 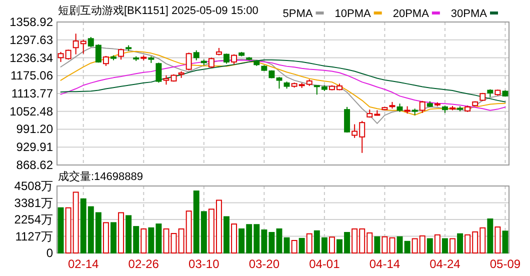 I want to click on y-tick-label: 929.91, so click(x=35, y=147).